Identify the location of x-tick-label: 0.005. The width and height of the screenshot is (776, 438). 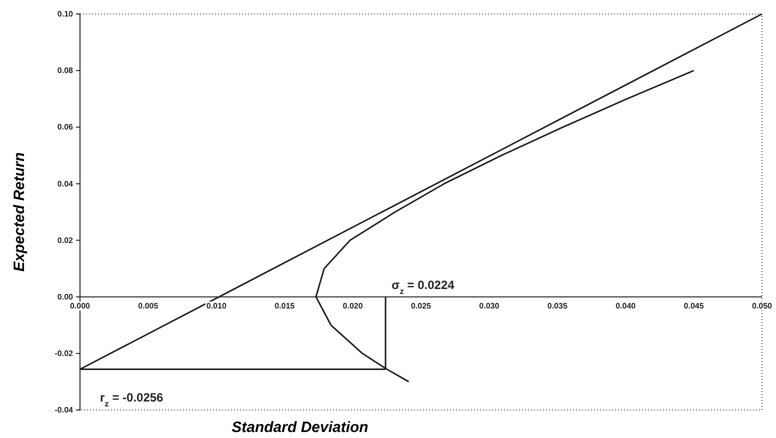
(148, 306).